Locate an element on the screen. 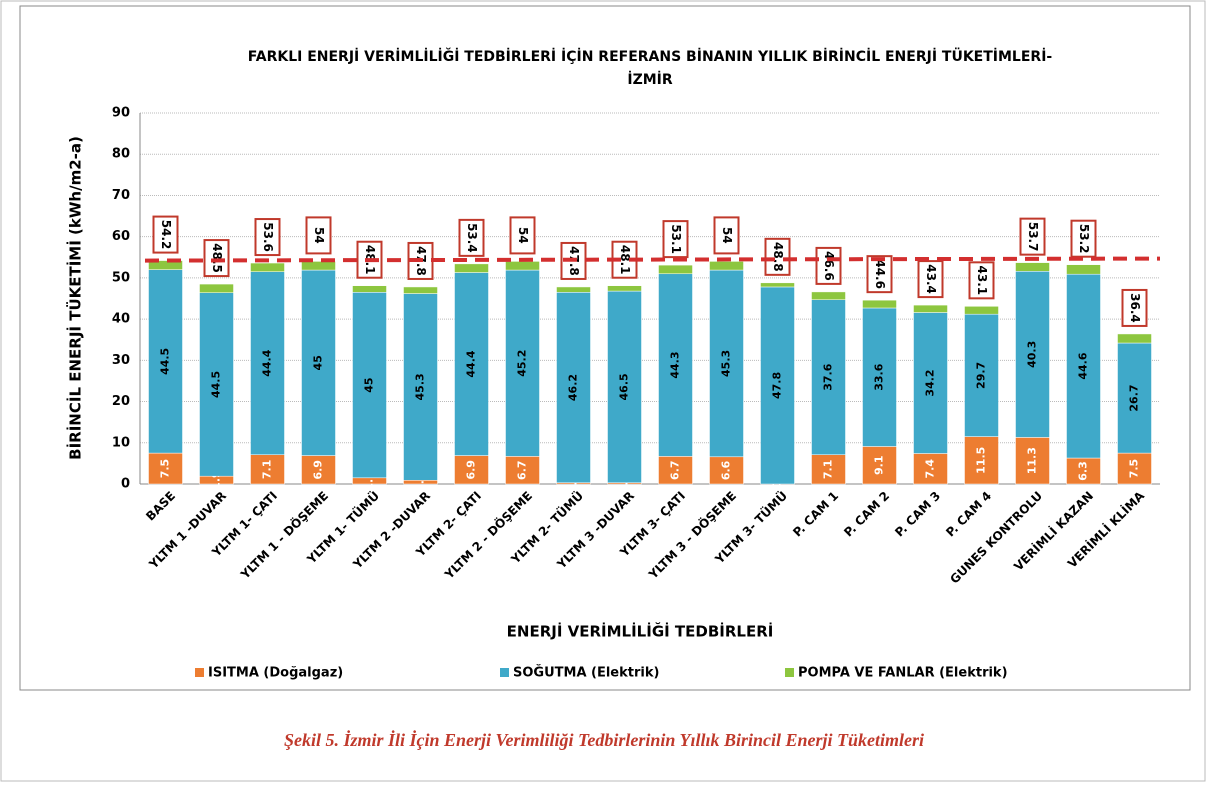  y-tick-label: 30 is located at coordinates (121, 360).